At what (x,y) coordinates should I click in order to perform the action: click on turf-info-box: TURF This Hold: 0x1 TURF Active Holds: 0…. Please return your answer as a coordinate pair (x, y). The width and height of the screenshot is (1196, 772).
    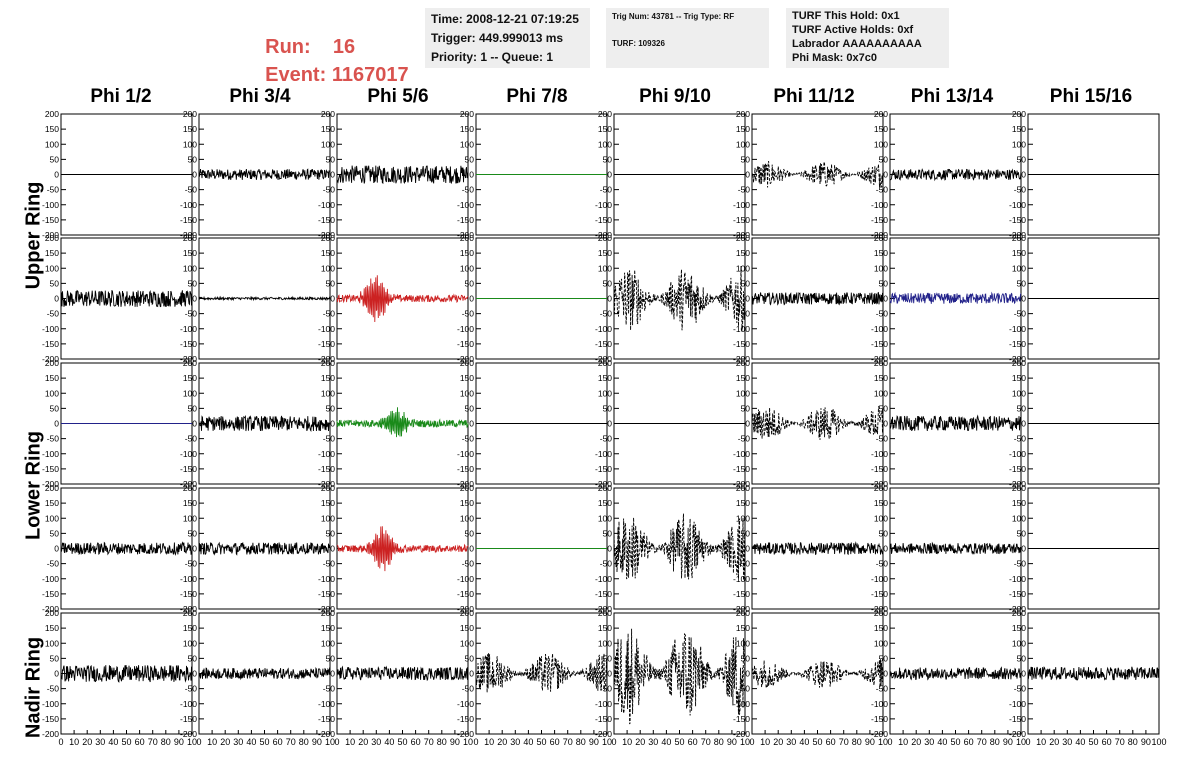
    Looking at the image, I should click on (867, 38).